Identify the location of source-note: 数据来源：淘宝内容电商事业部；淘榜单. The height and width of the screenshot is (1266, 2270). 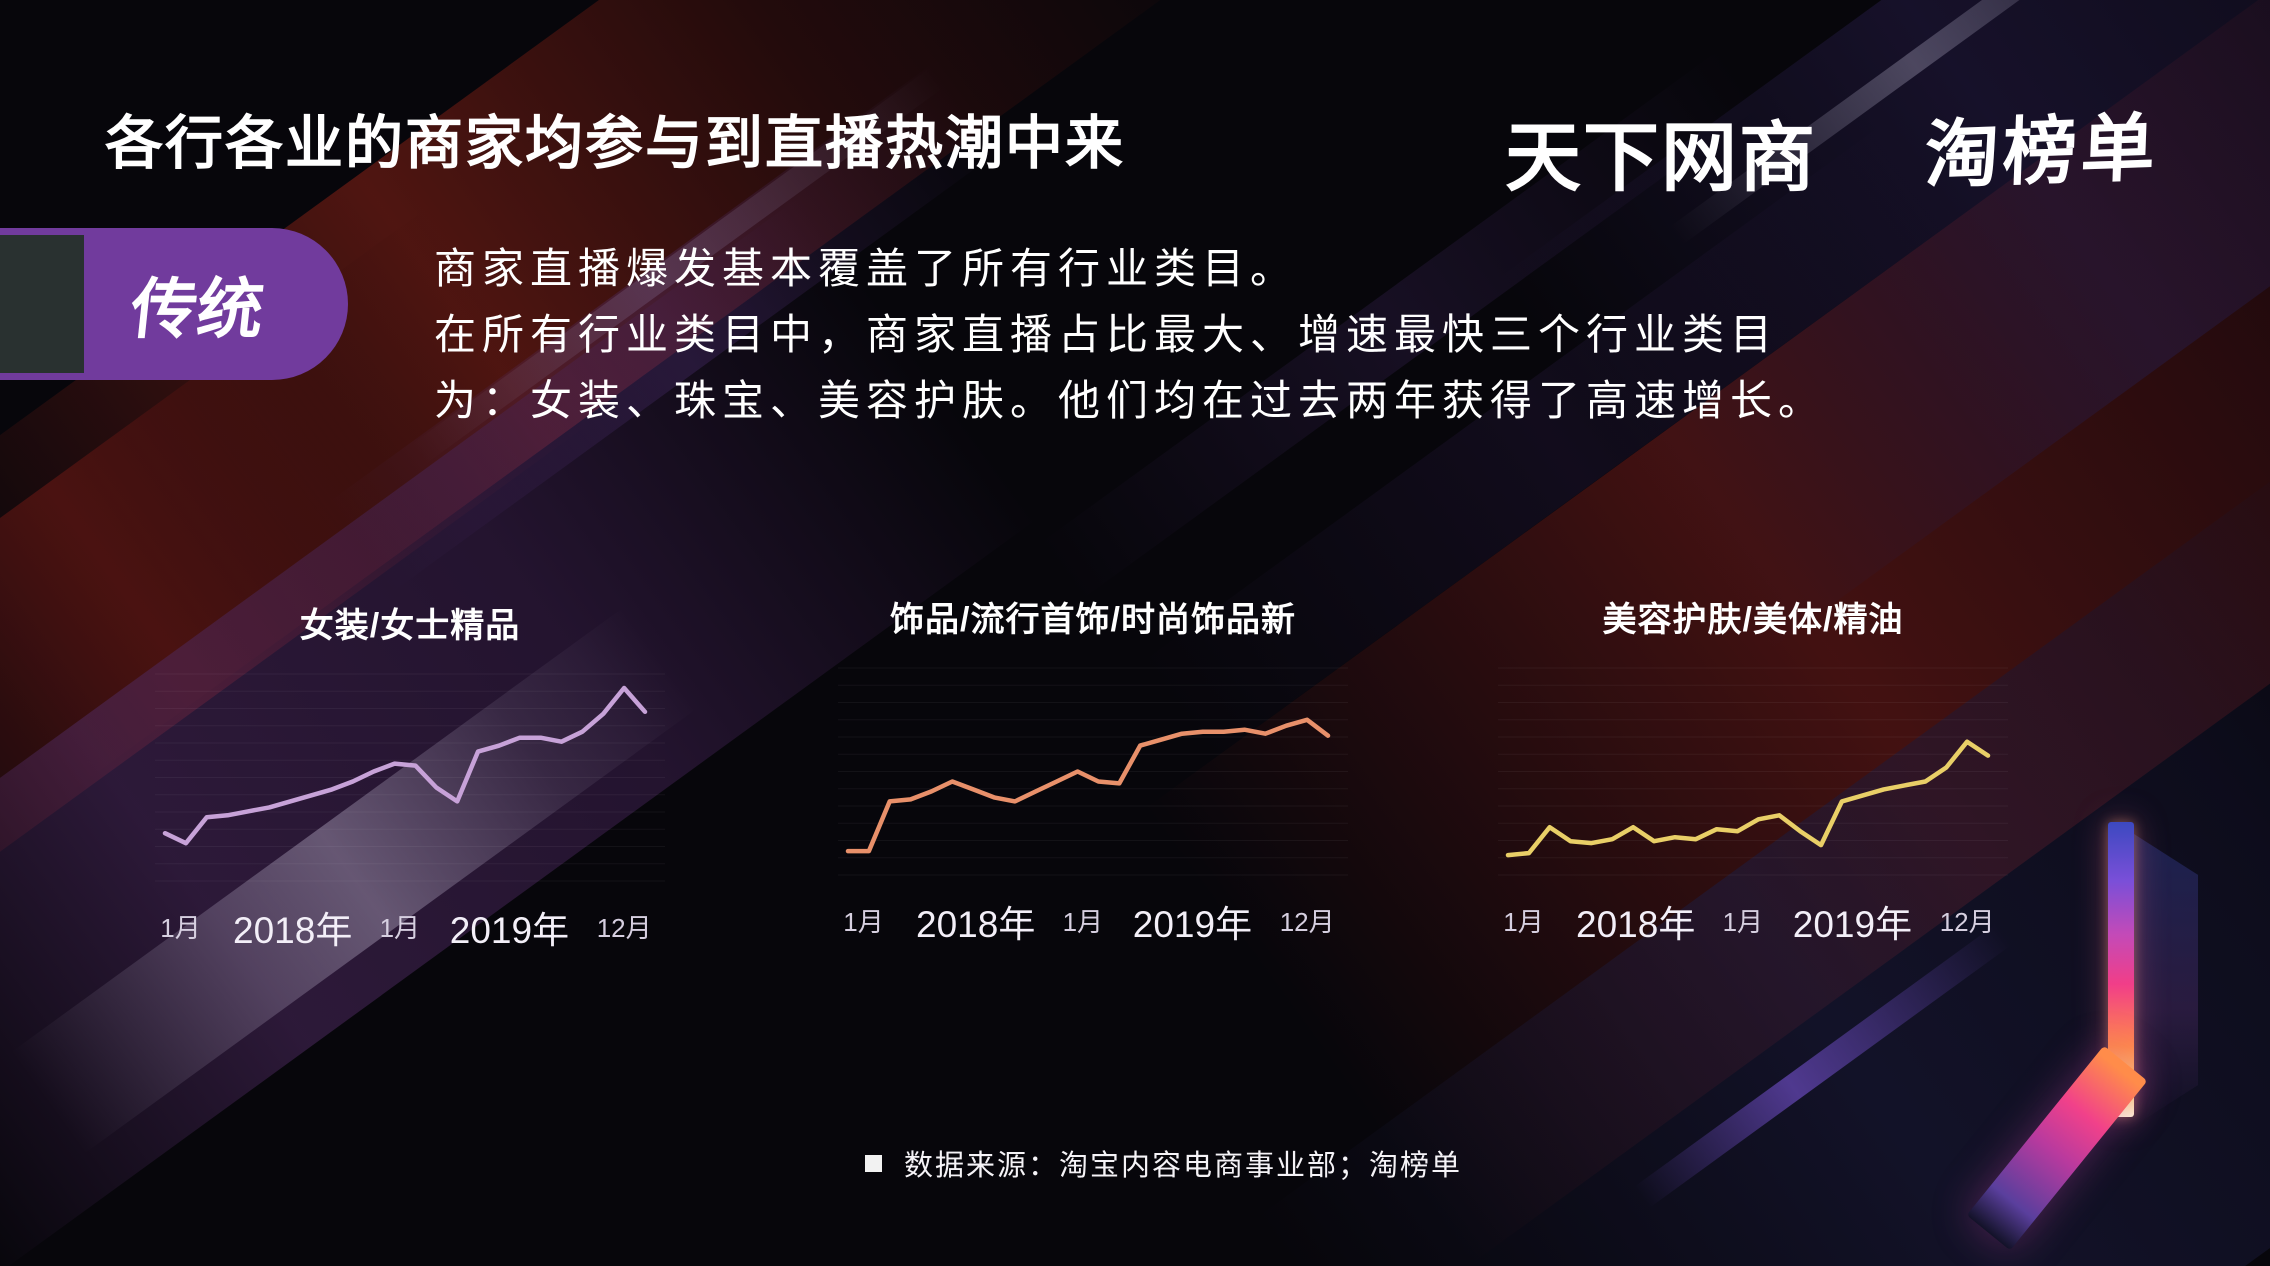
(1163, 1163).